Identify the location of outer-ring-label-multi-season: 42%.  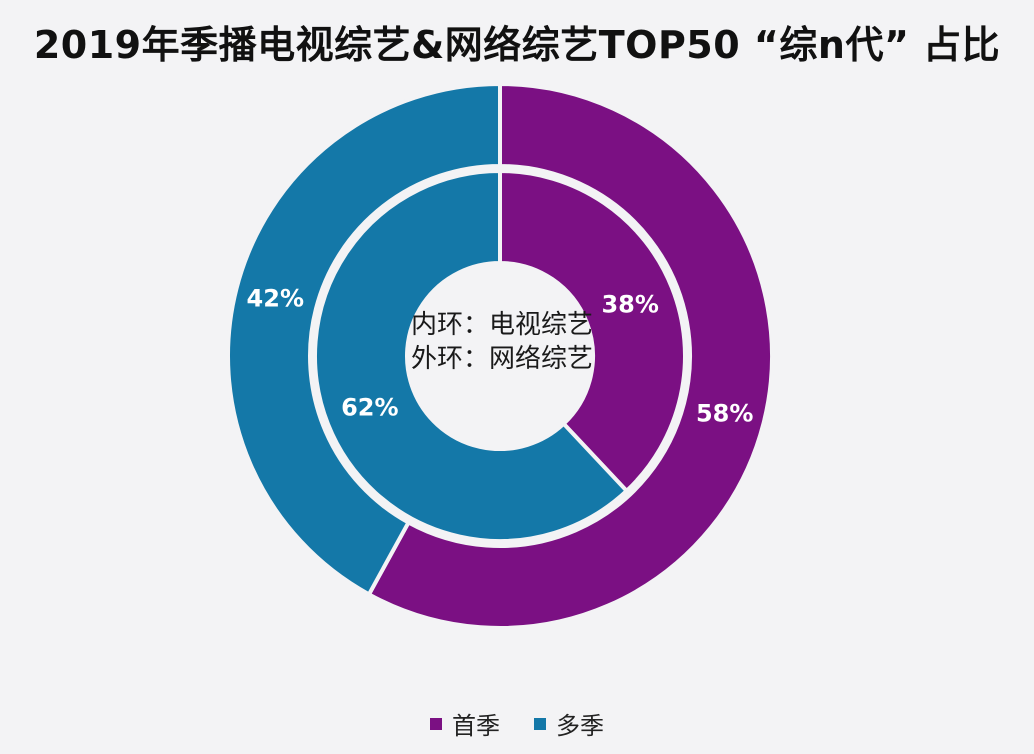
(275, 298).